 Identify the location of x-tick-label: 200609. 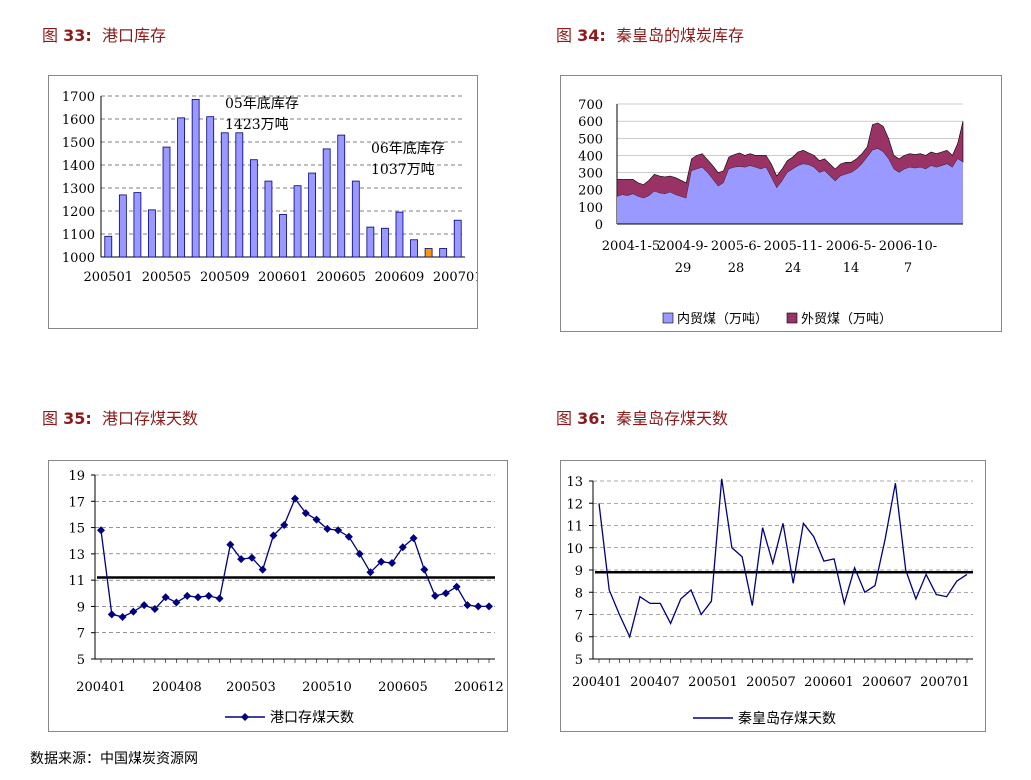
(400, 277).